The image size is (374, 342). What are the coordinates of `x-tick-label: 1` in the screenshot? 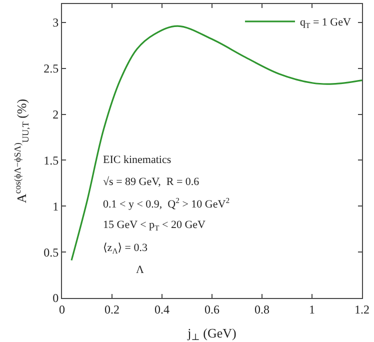 It's located at (312, 309).